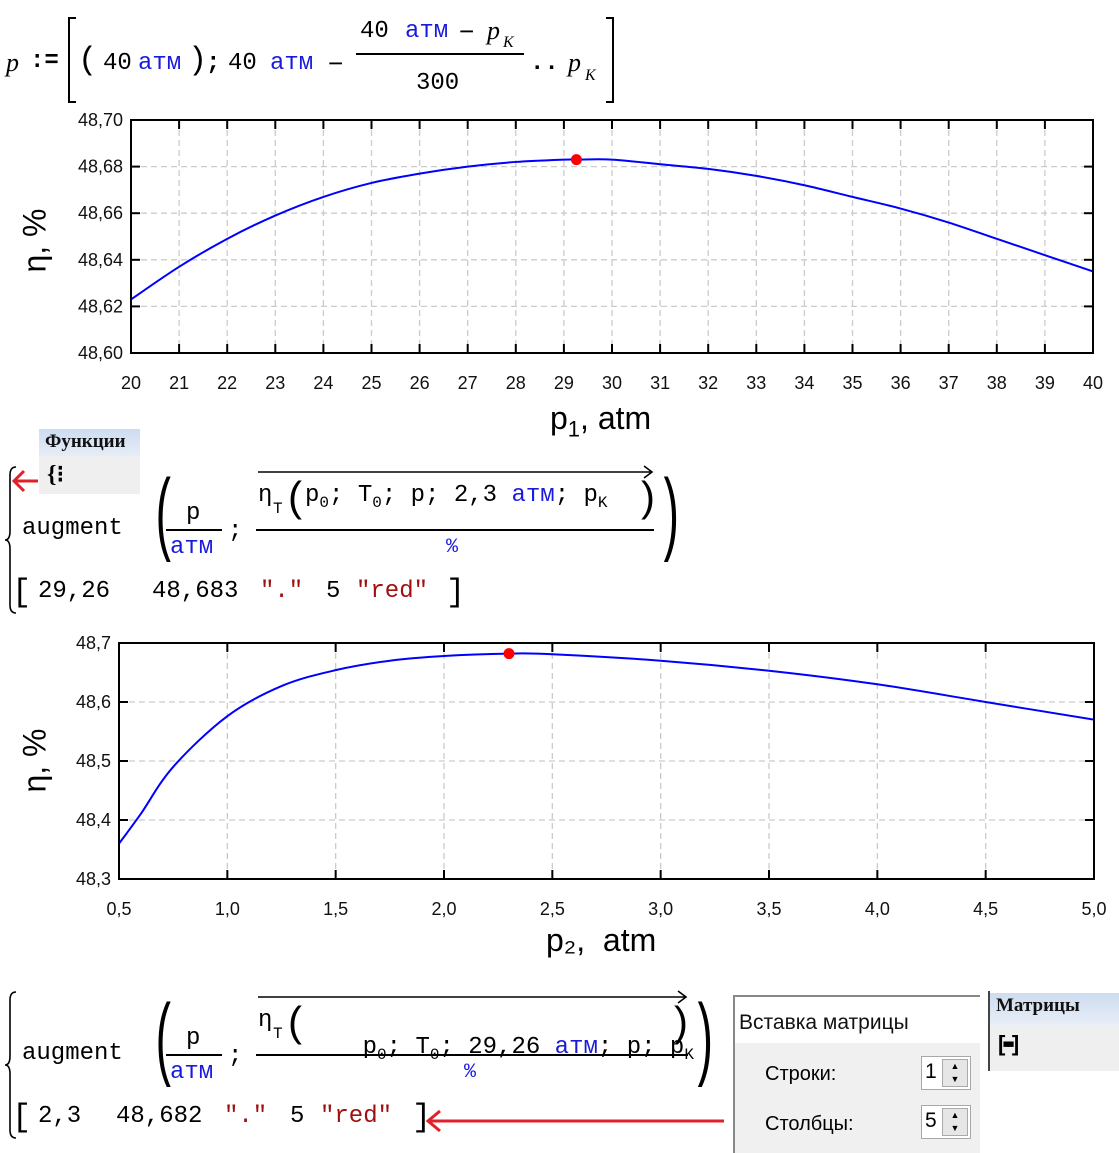 This screenshot has height=1153, width=1119. Describe the element at coordinates (198, 60) in the screenshot. I see `paren-close: )` at that location.